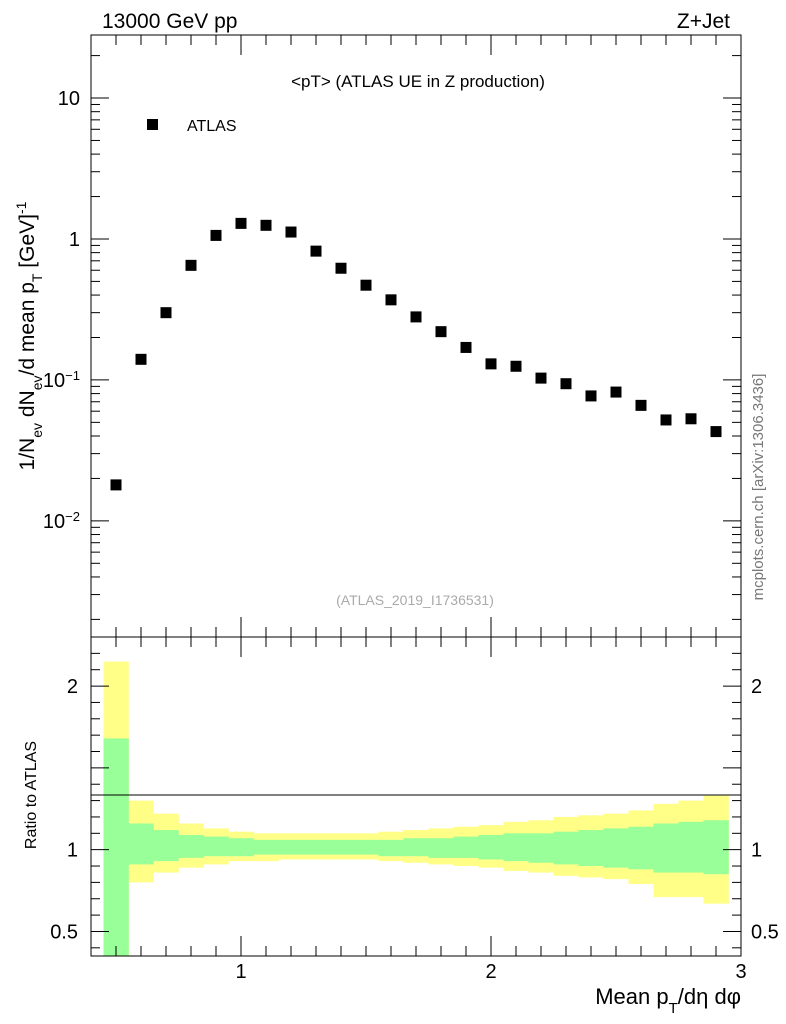 Image resolution: width=786 pixels, height=1024 pixels. Describe the element at coordinates (212, 126) in the screenshot. I see `legend-label-atlas: ATLAS` at that location.